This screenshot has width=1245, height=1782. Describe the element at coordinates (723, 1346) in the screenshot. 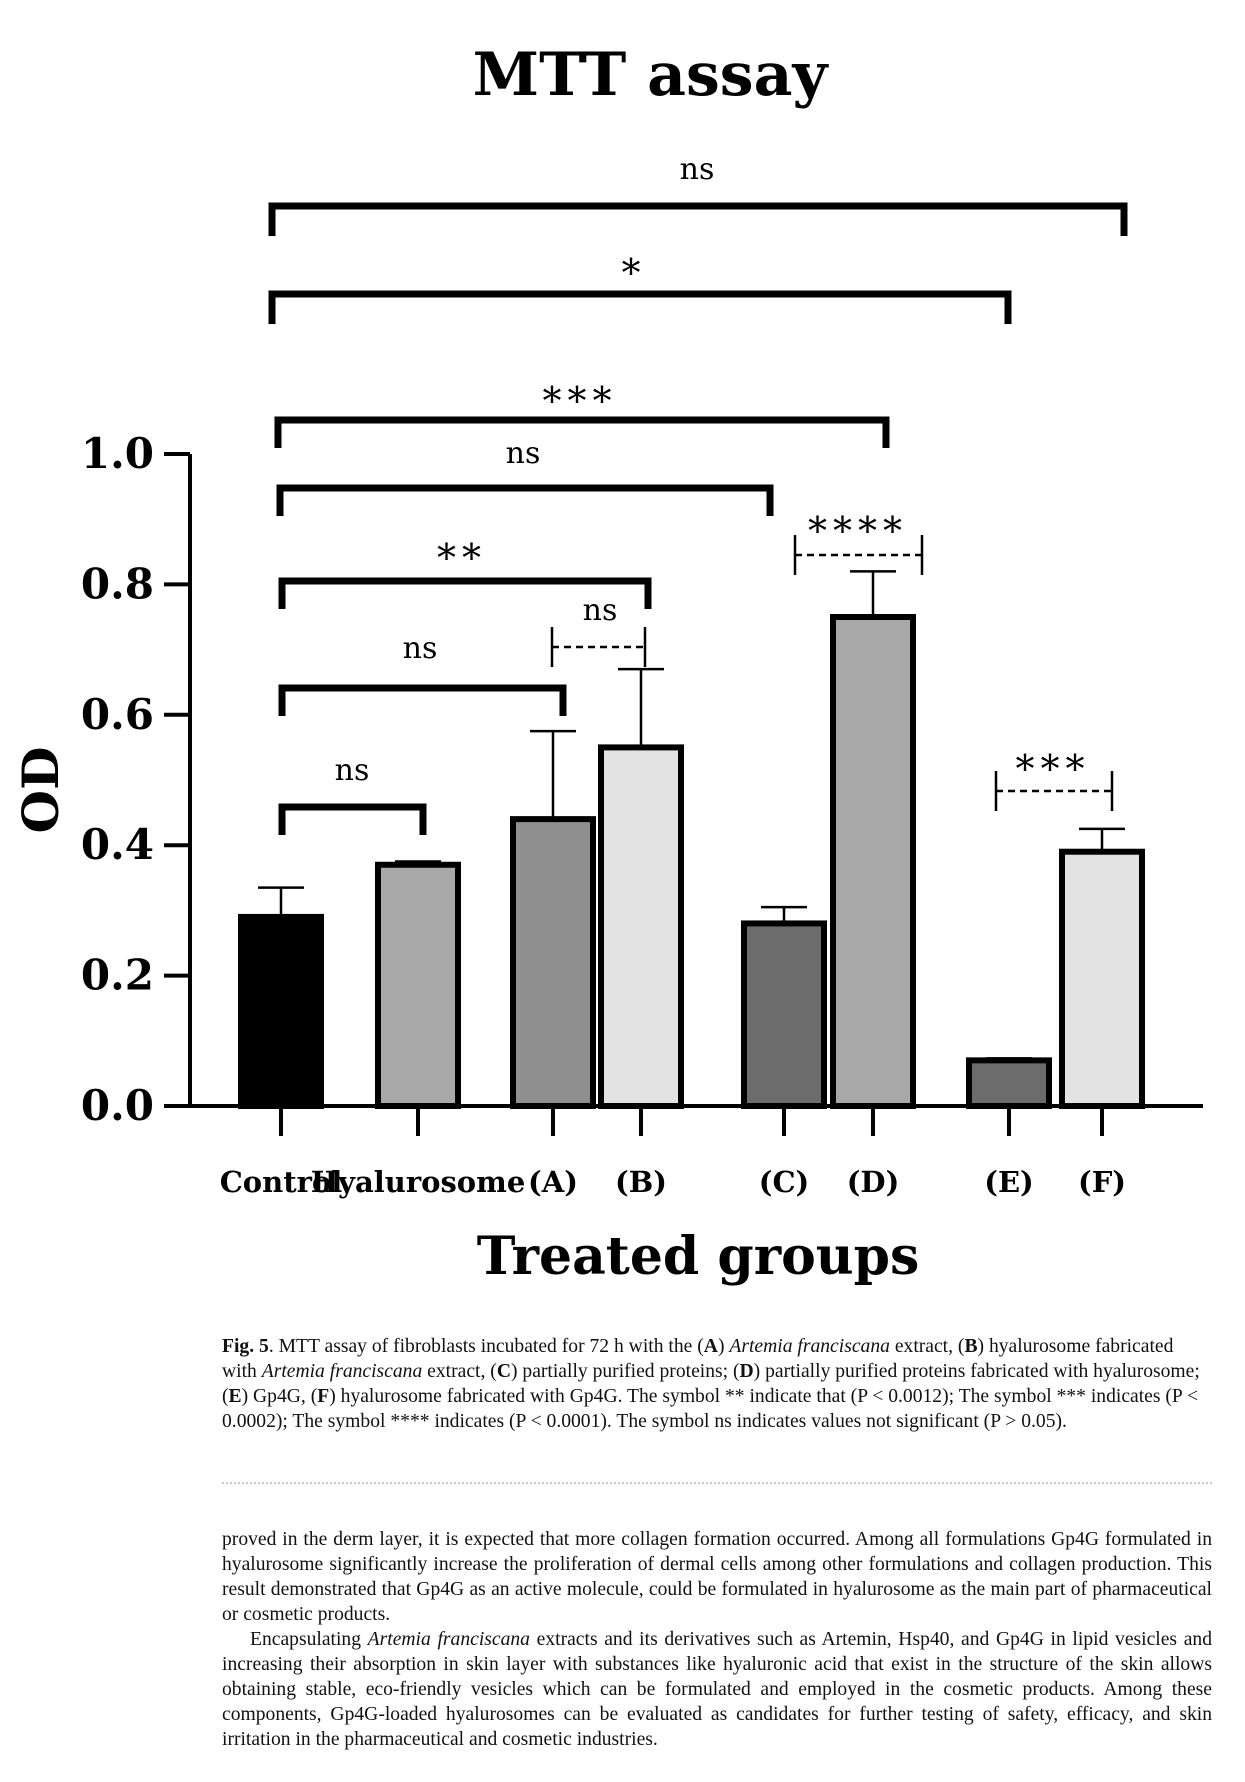

I see `text-segment: )` at that location.